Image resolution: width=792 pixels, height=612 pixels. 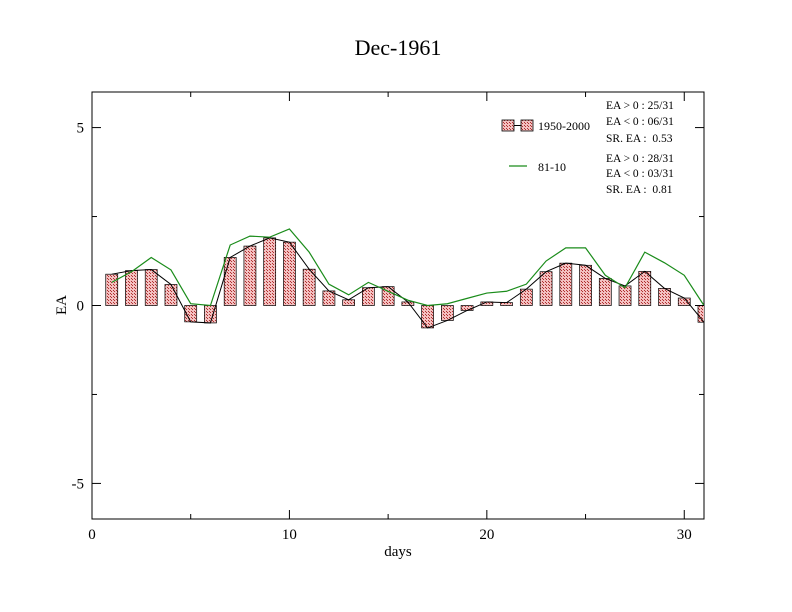 What do you see at coordinates (486, 535) in the screenshot?
I see `x-tick-label: 20` at bounding box center [486, 535].